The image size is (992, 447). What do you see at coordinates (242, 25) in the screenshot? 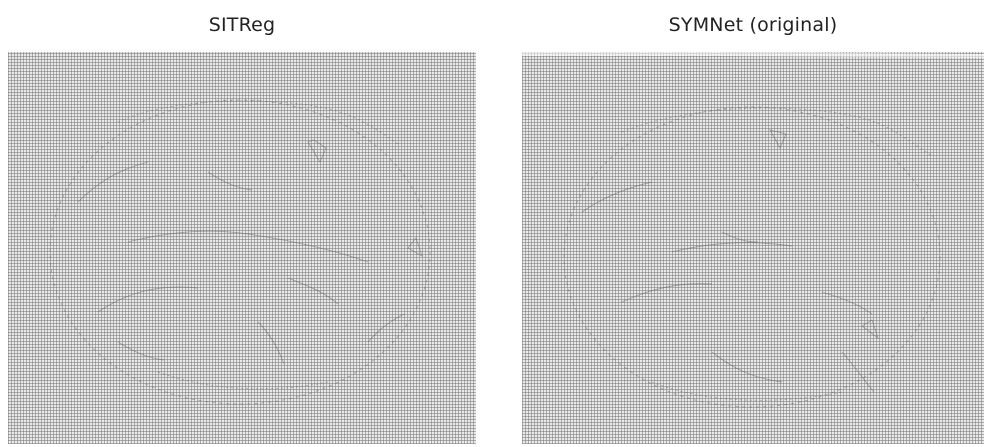
I see `panel-title-sitreg: SITReg` at bounding box center [242, 25].